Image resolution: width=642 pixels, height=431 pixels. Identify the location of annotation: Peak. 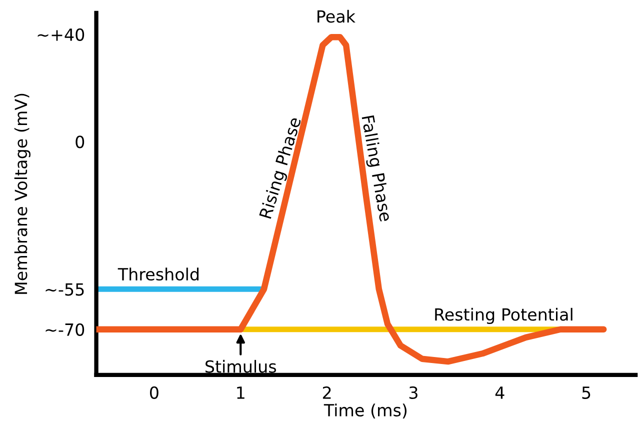
(337, 16).